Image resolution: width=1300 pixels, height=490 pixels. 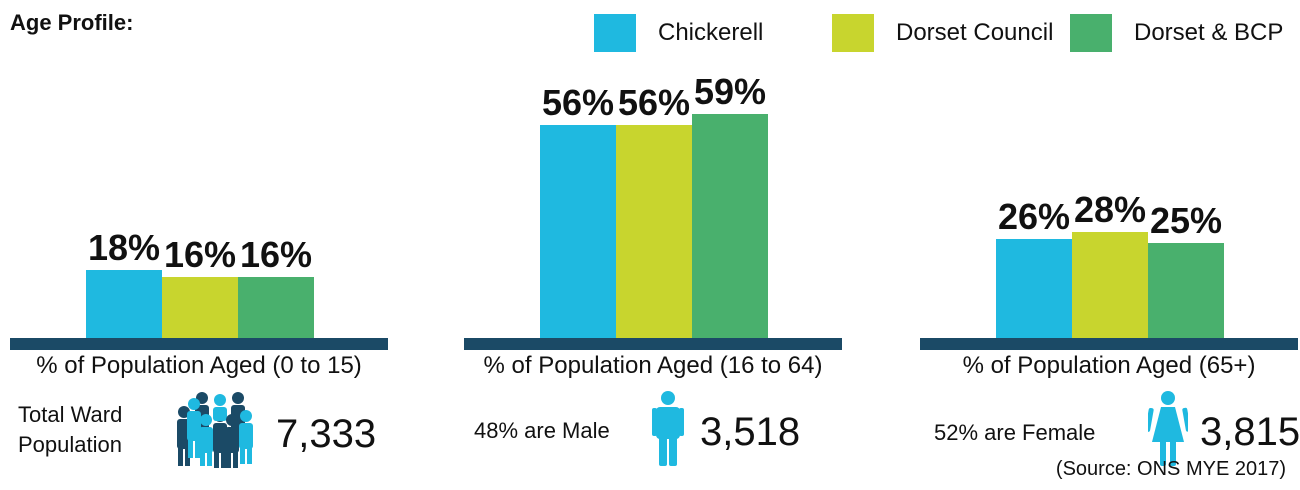 I want to click on chart-title: Age Profile:, so click(x=72, y=22).